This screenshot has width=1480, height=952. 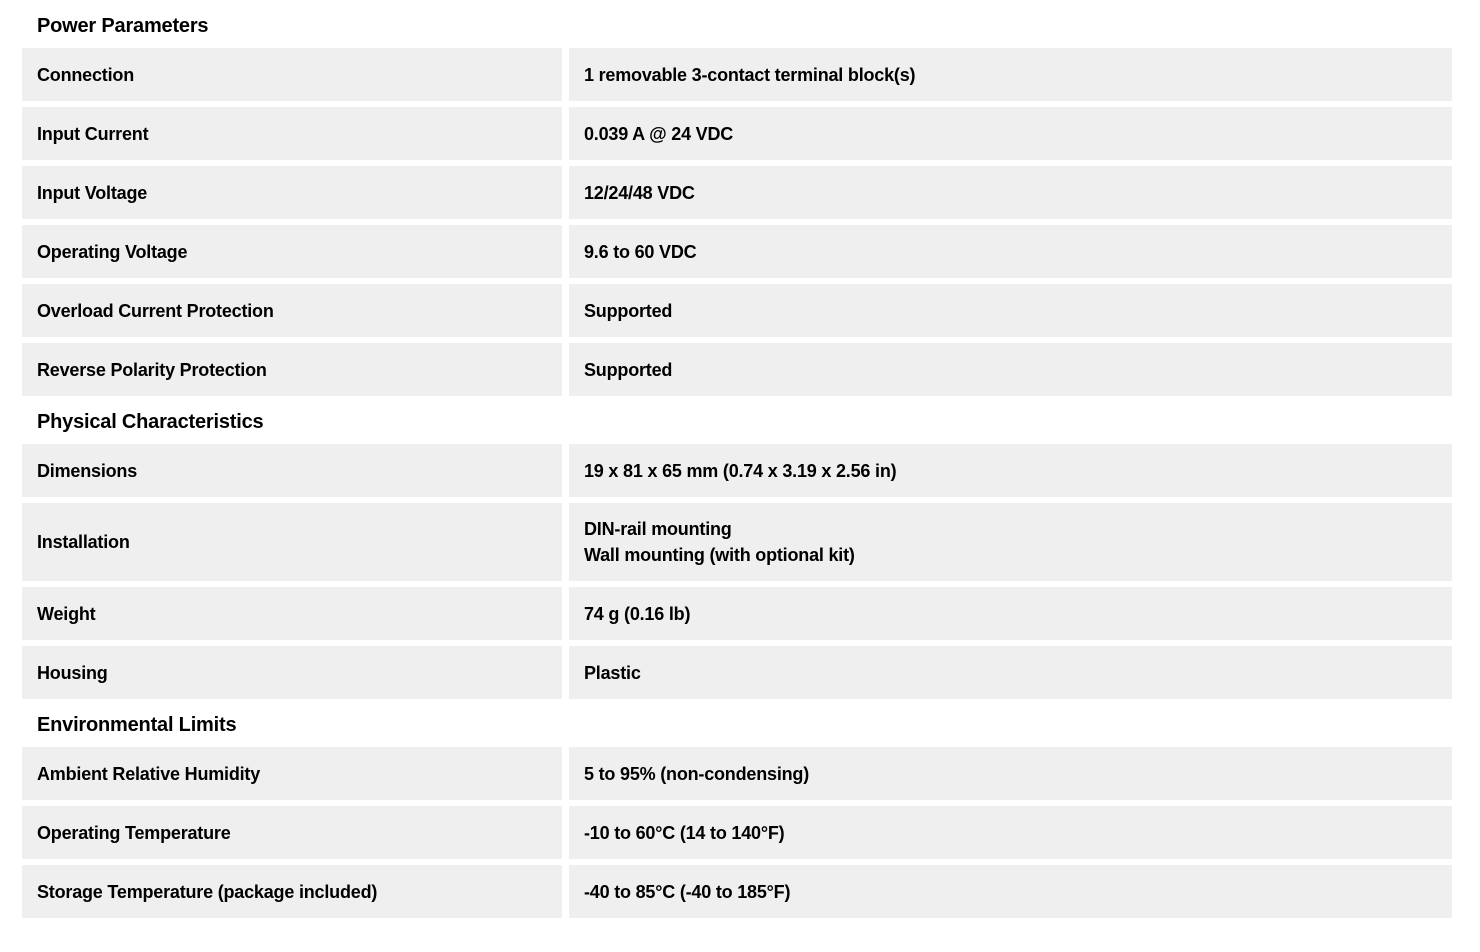 I want to click on spec-label-cell: Ambient Relative Humidity, so click(x=292, y=773).